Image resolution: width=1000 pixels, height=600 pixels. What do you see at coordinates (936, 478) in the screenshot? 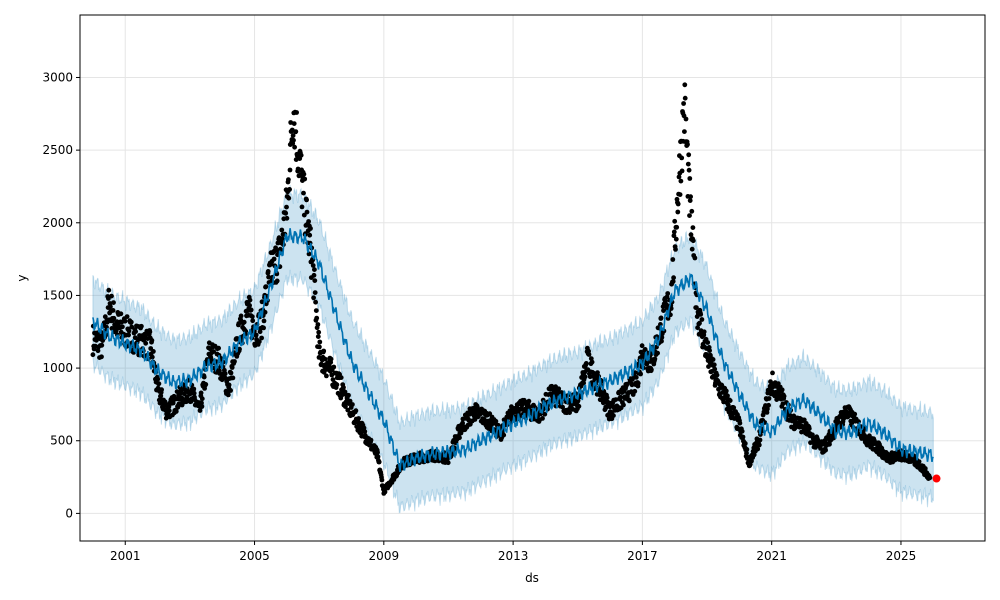
I see `last-point-group` at bounding box center [936, 478].